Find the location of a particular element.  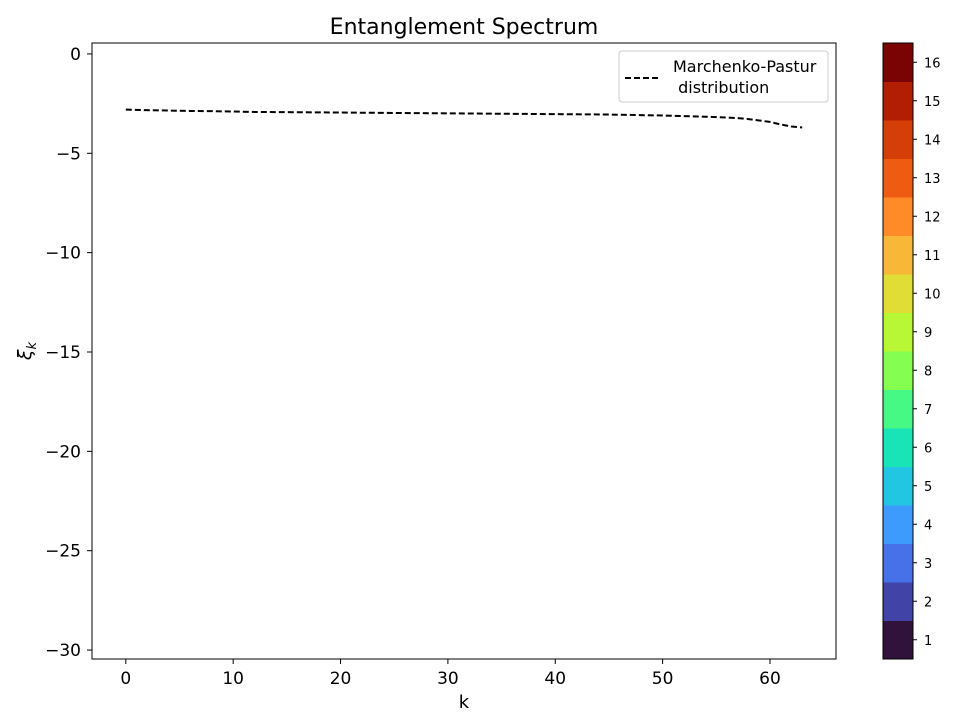

x-tick-label: 50 is located at coordinates (663, 679).